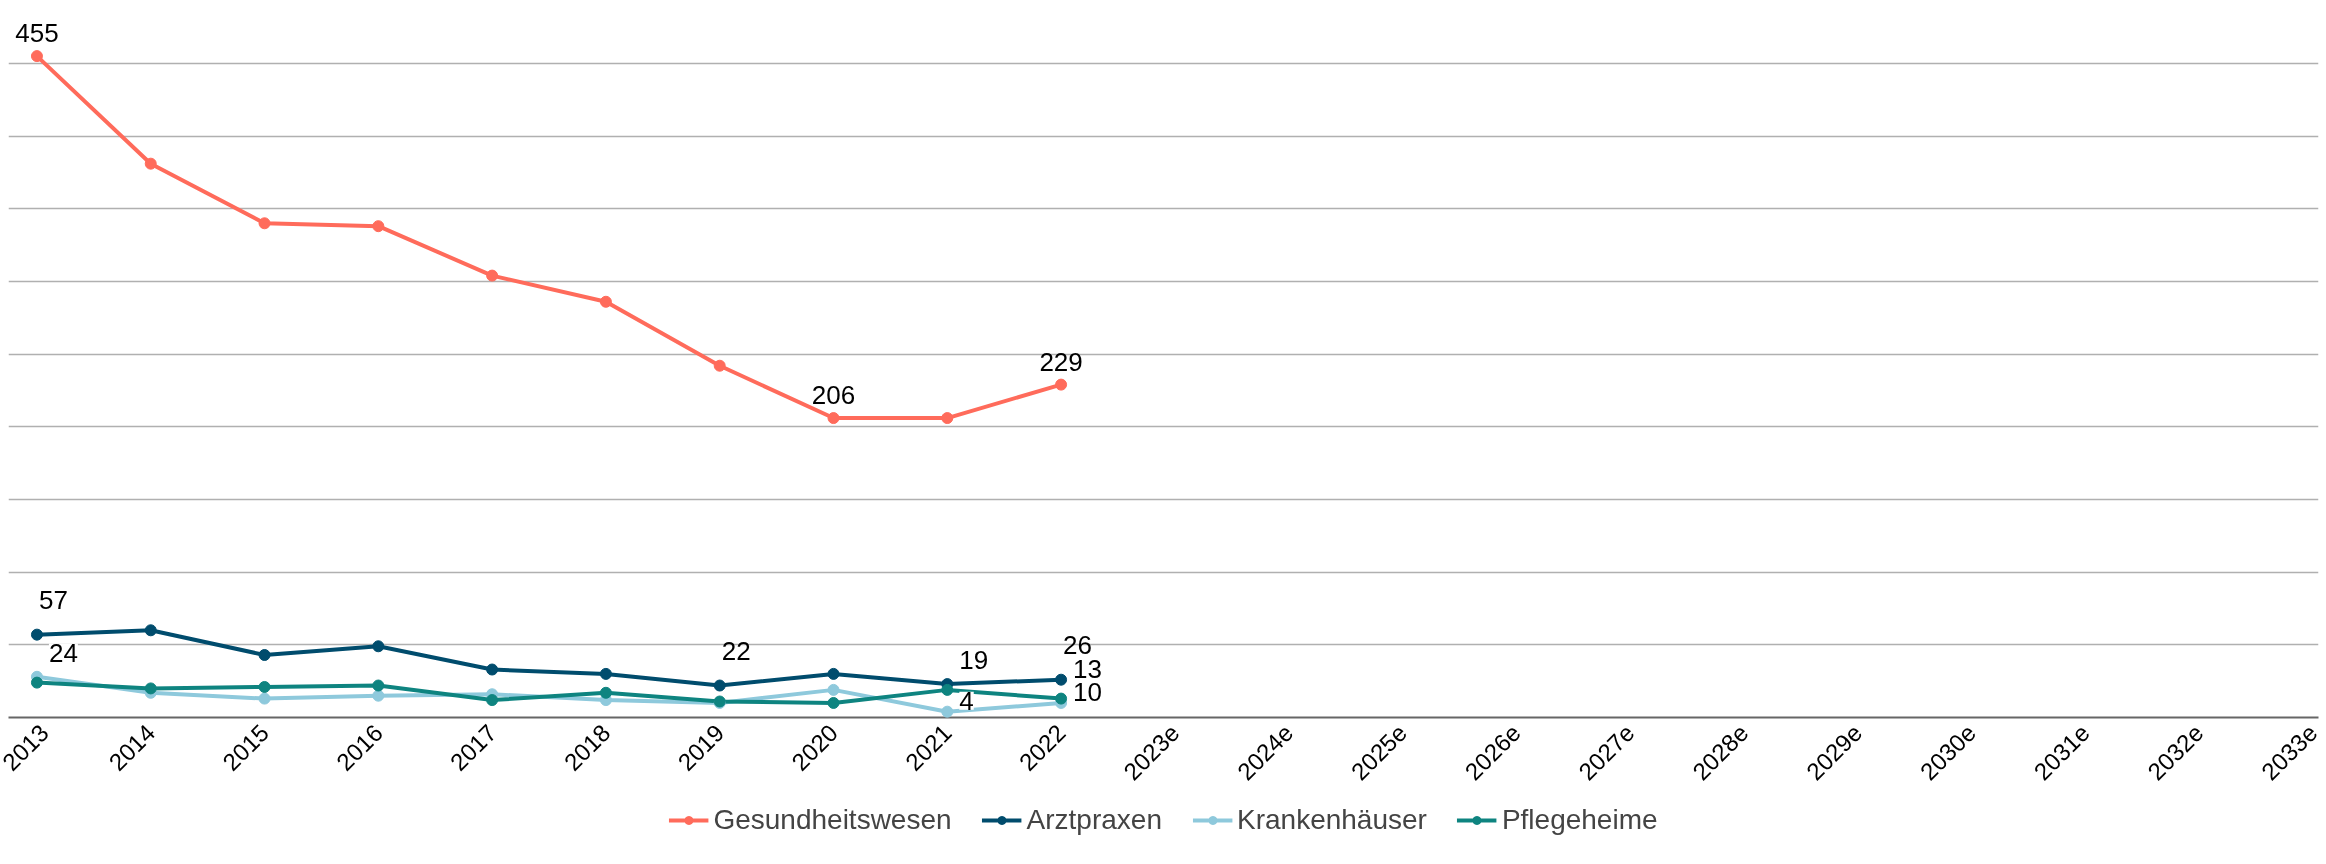  What do you see at coordinates (37, 33) in the screenshot?
I see `data-label: 455` at bounding box center [37, 33].